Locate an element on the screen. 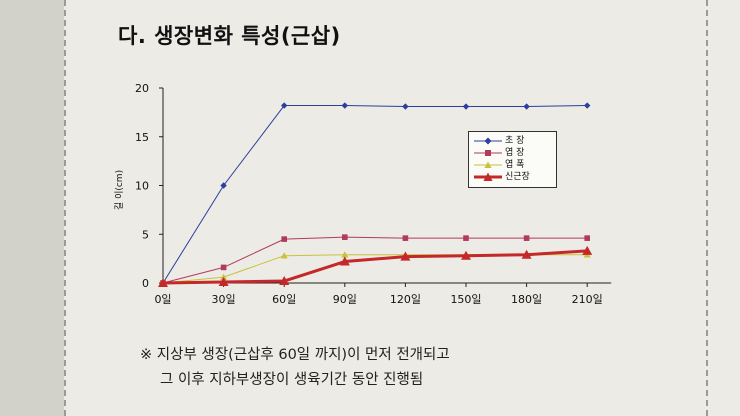  y-tick-label: 15 is located at coordinates (142, 137).